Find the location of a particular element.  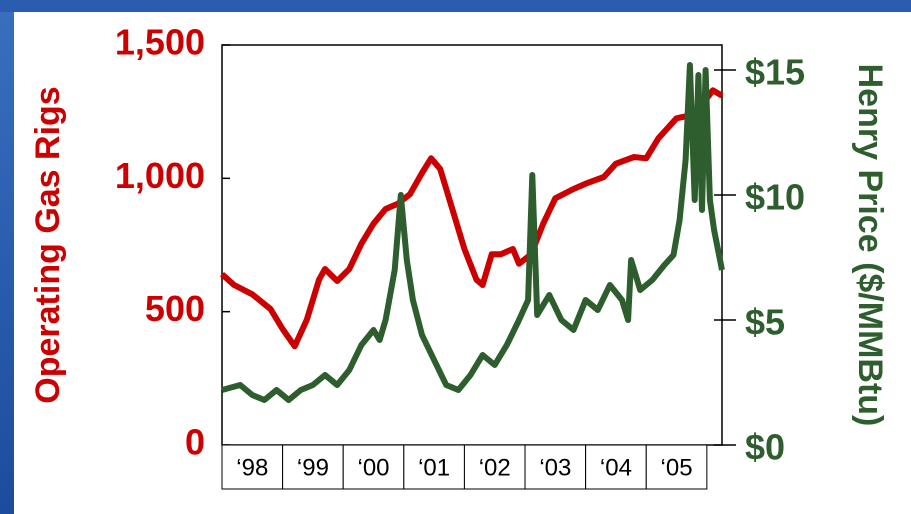

x-tick-label: ‘99 is located at coordinates (313, 467).